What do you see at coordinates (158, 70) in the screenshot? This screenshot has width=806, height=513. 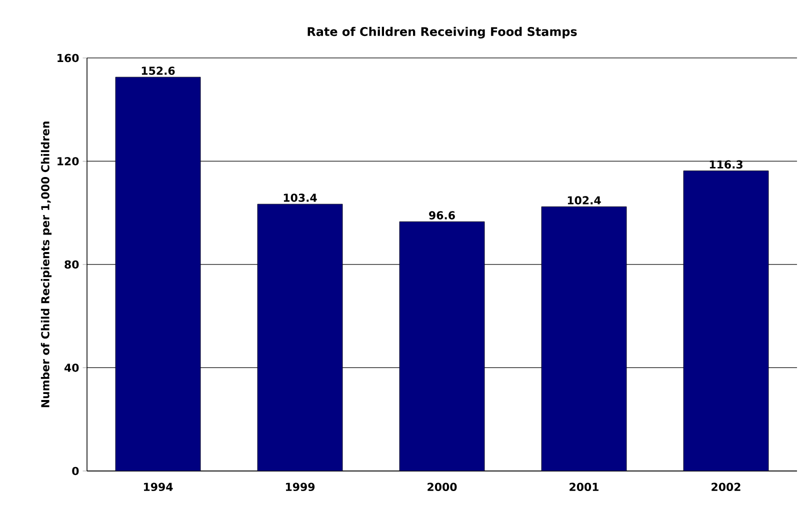 I see `data-label: 152.6` at bounding box center [158, 70].